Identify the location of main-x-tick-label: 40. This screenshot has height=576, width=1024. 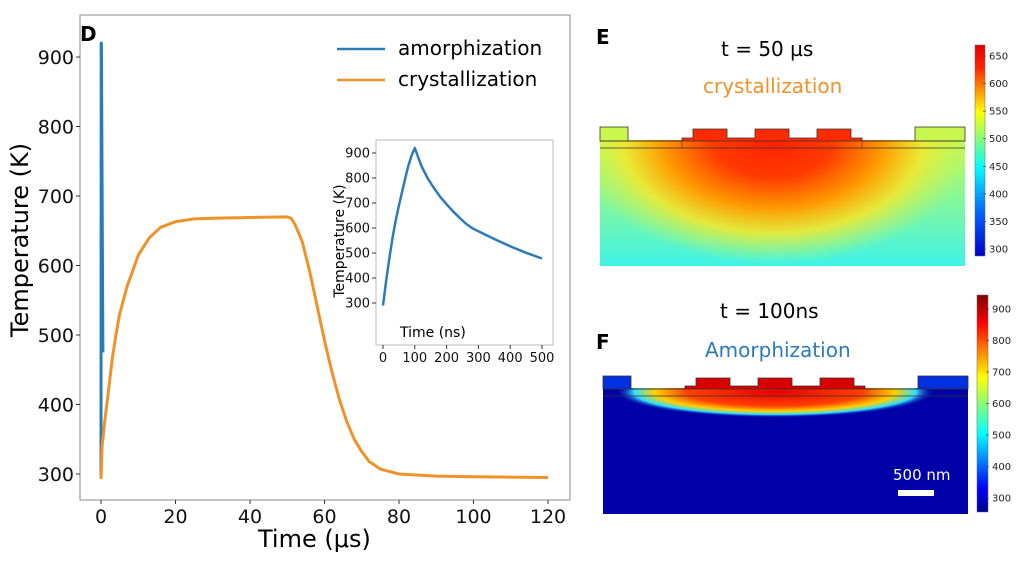
(250, 517).